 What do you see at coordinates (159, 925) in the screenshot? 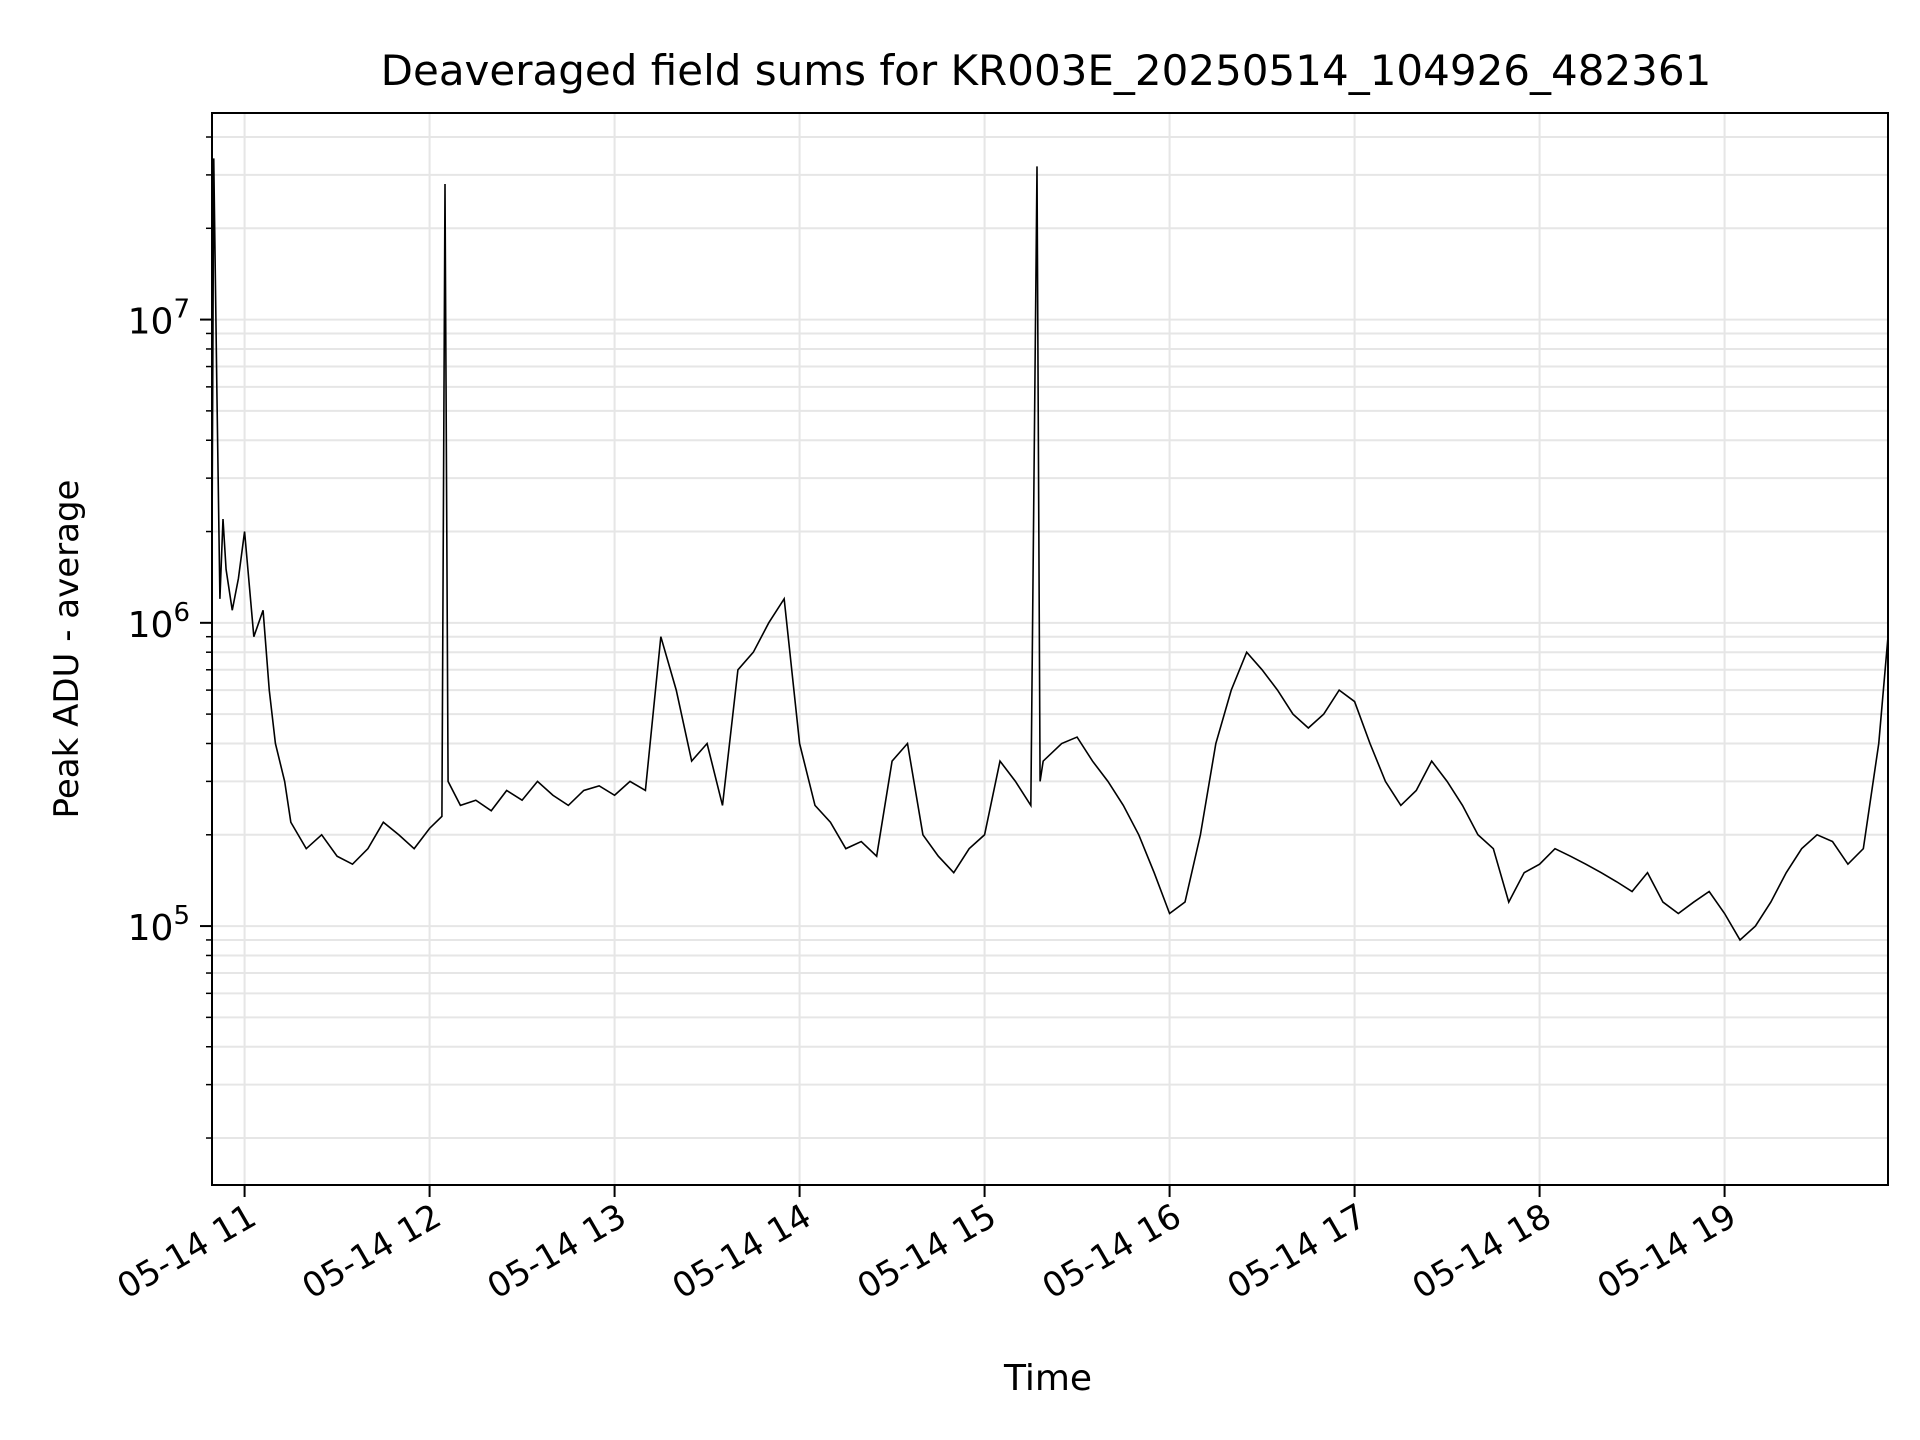
I see `y-tick-label: 10⁵` at bounding box center [159, 925].